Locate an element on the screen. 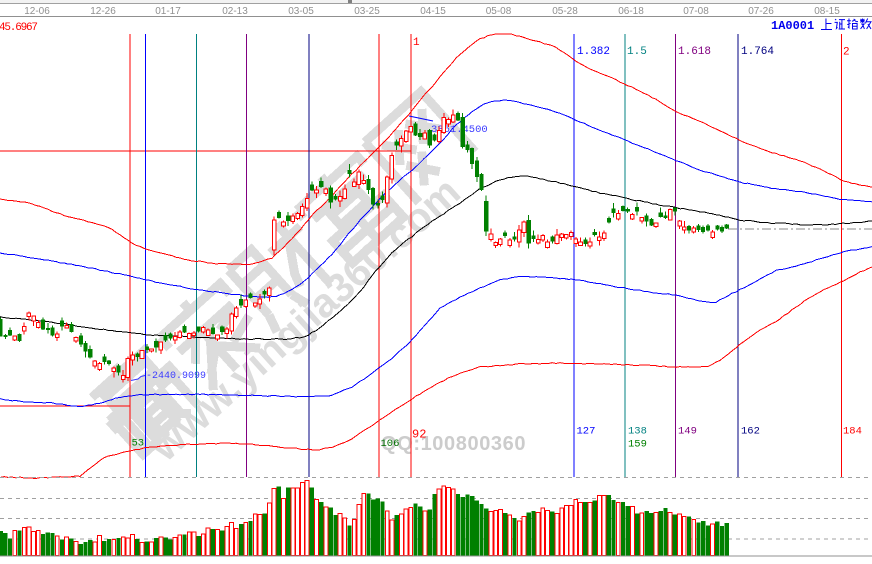  svg-text: 06-18 is located at coordinates (631, 11).